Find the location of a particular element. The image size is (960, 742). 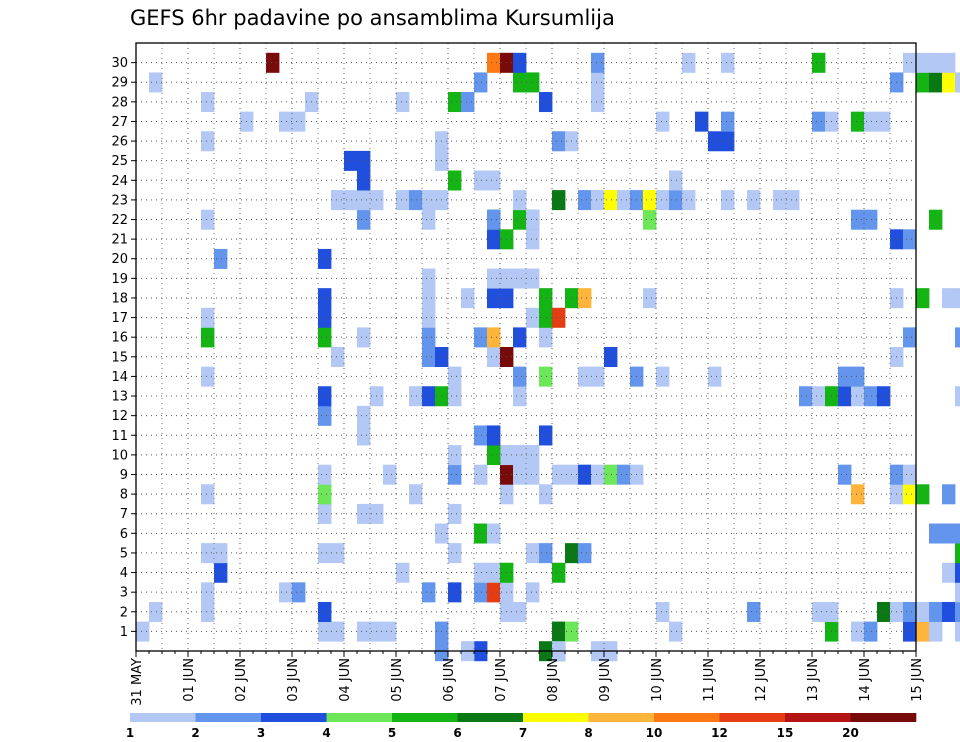

y-tick-label: 2 is located at coordinates (124, 612).